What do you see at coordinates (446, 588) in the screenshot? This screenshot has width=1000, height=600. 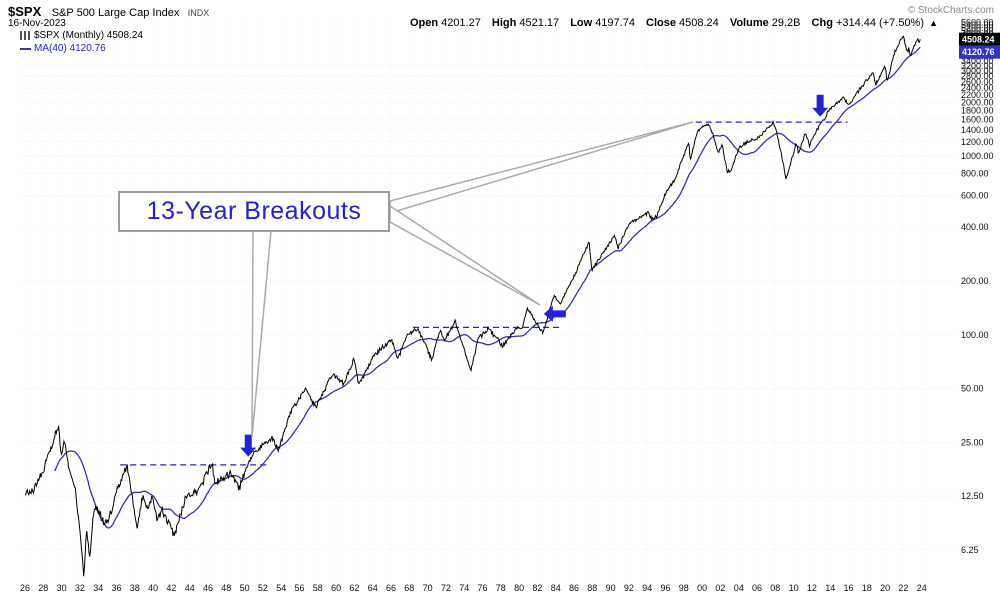 I see `x-axis-label: 72` at bounding box center [446, 588].